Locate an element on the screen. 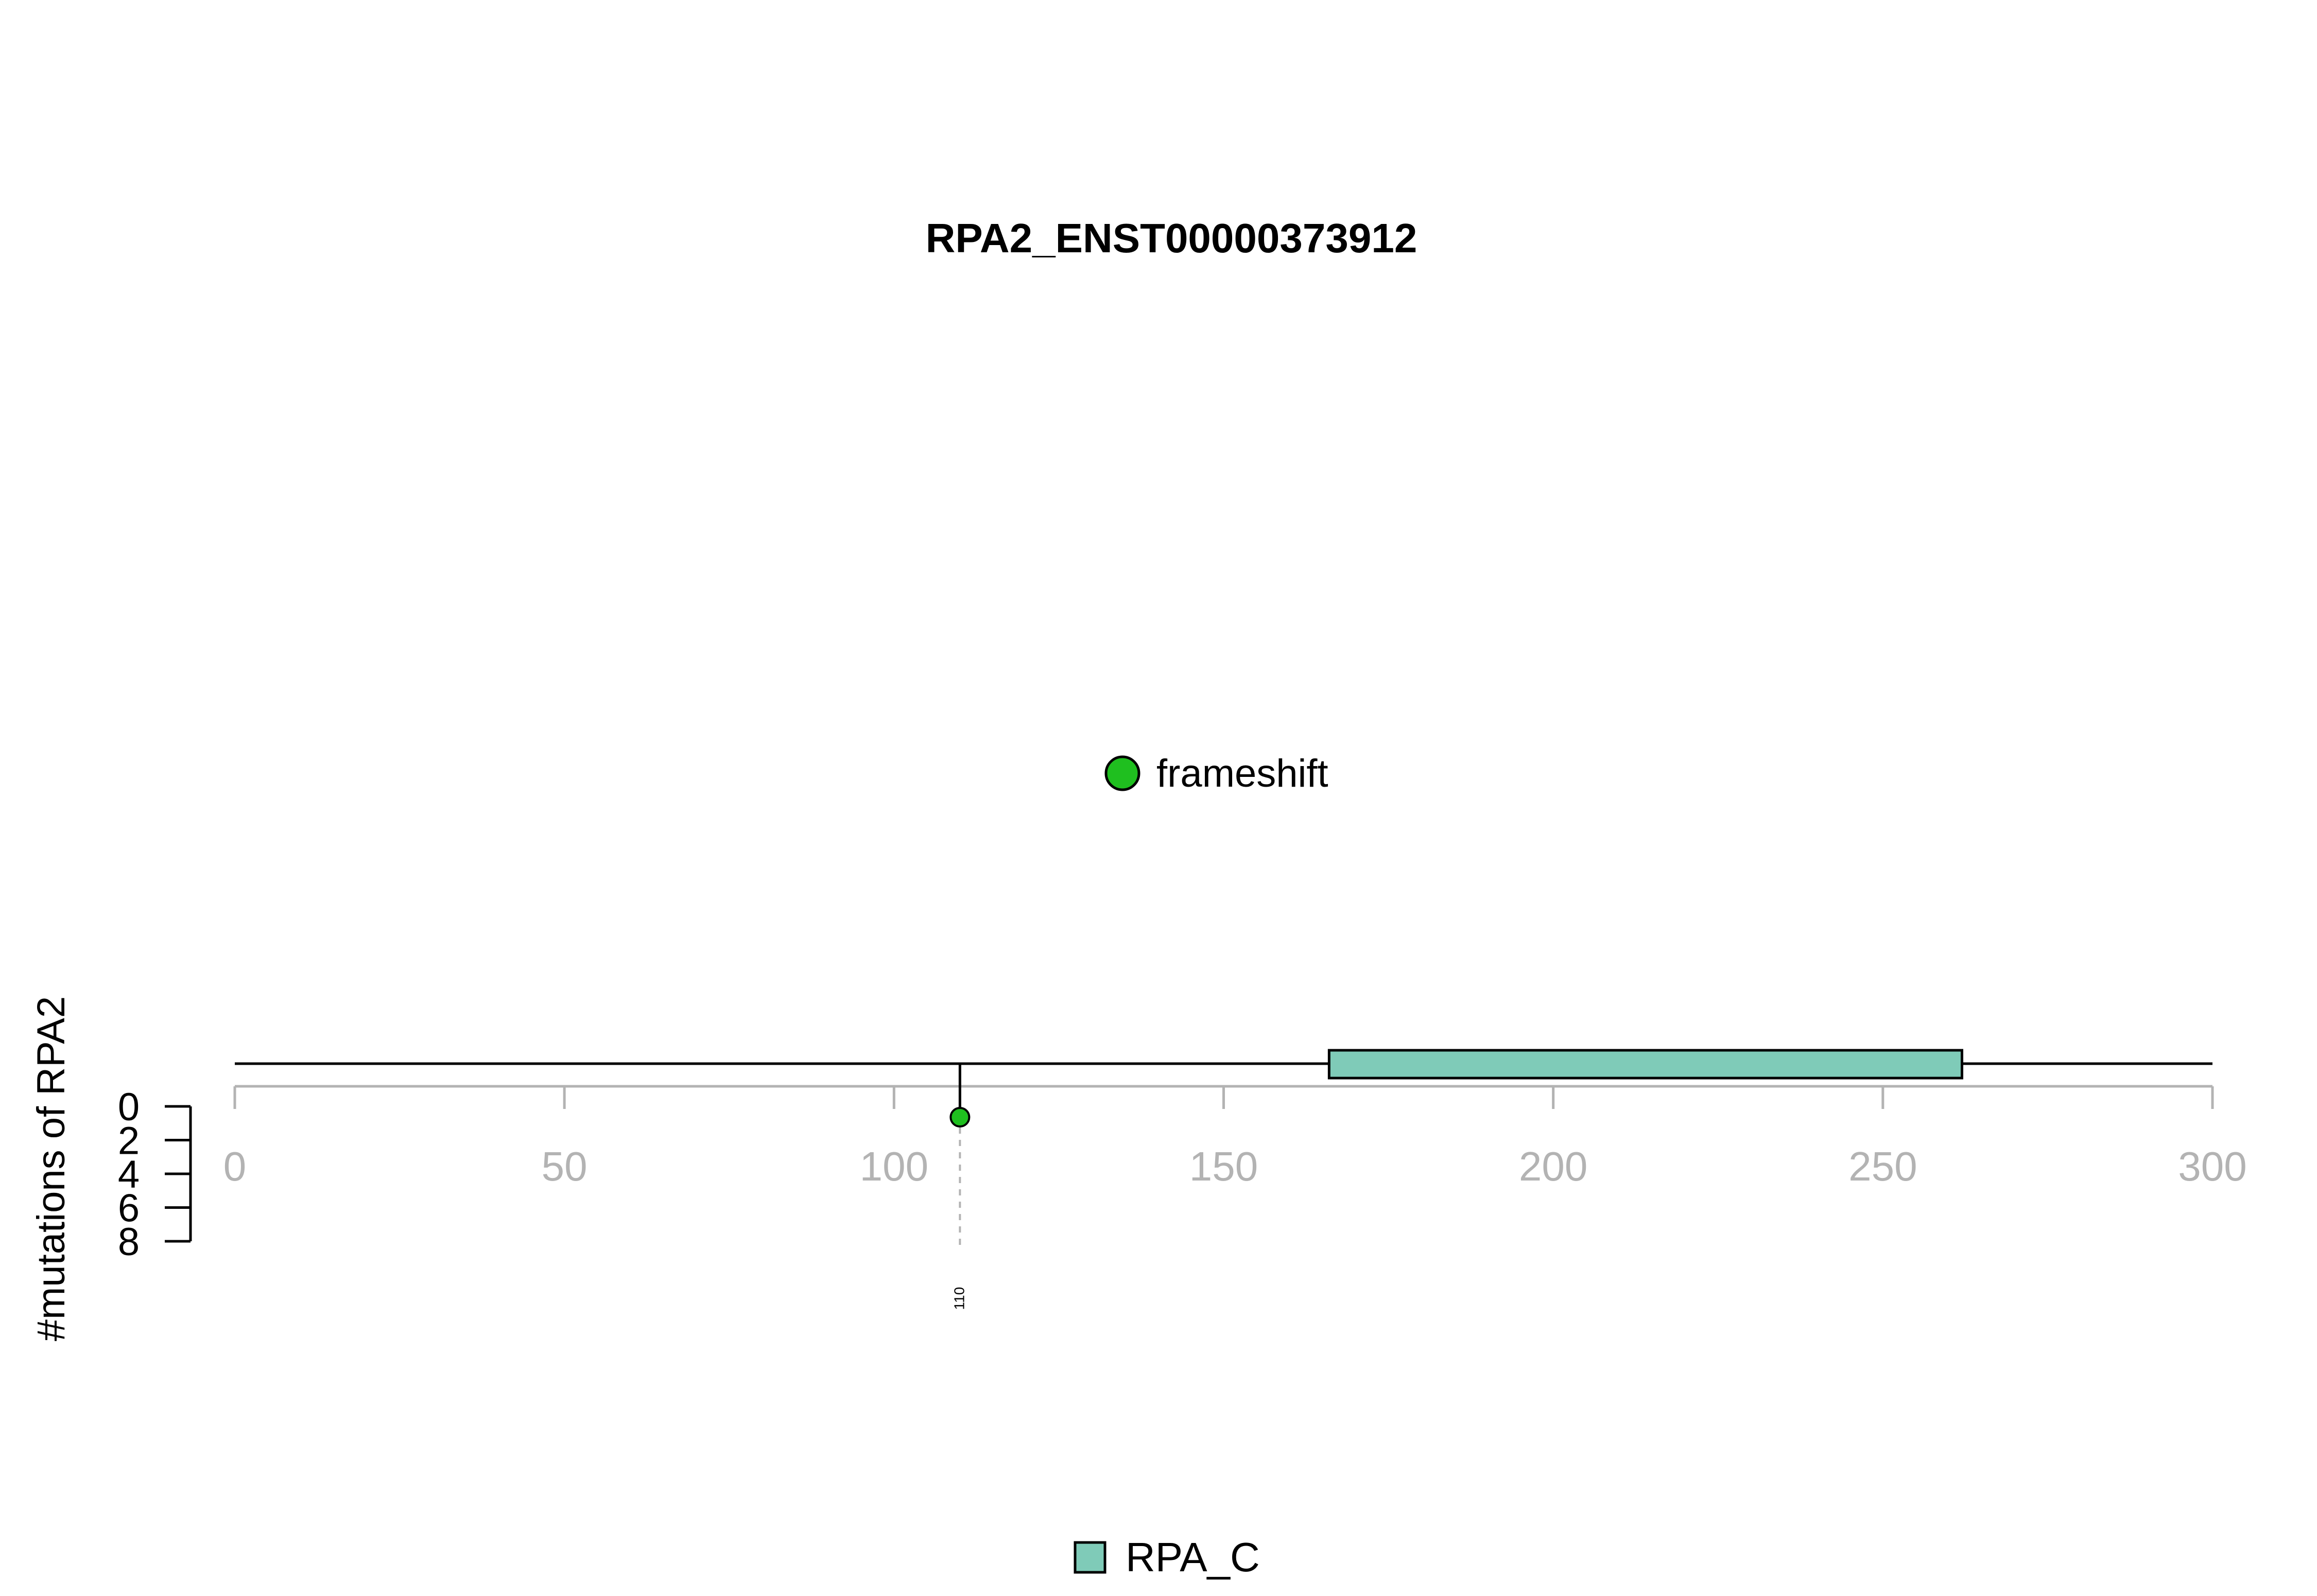 The height and width of the screenshot is (1596, 2317). legend-label-RPA_C: RPA_C is located at coordinates (1193, 1557).